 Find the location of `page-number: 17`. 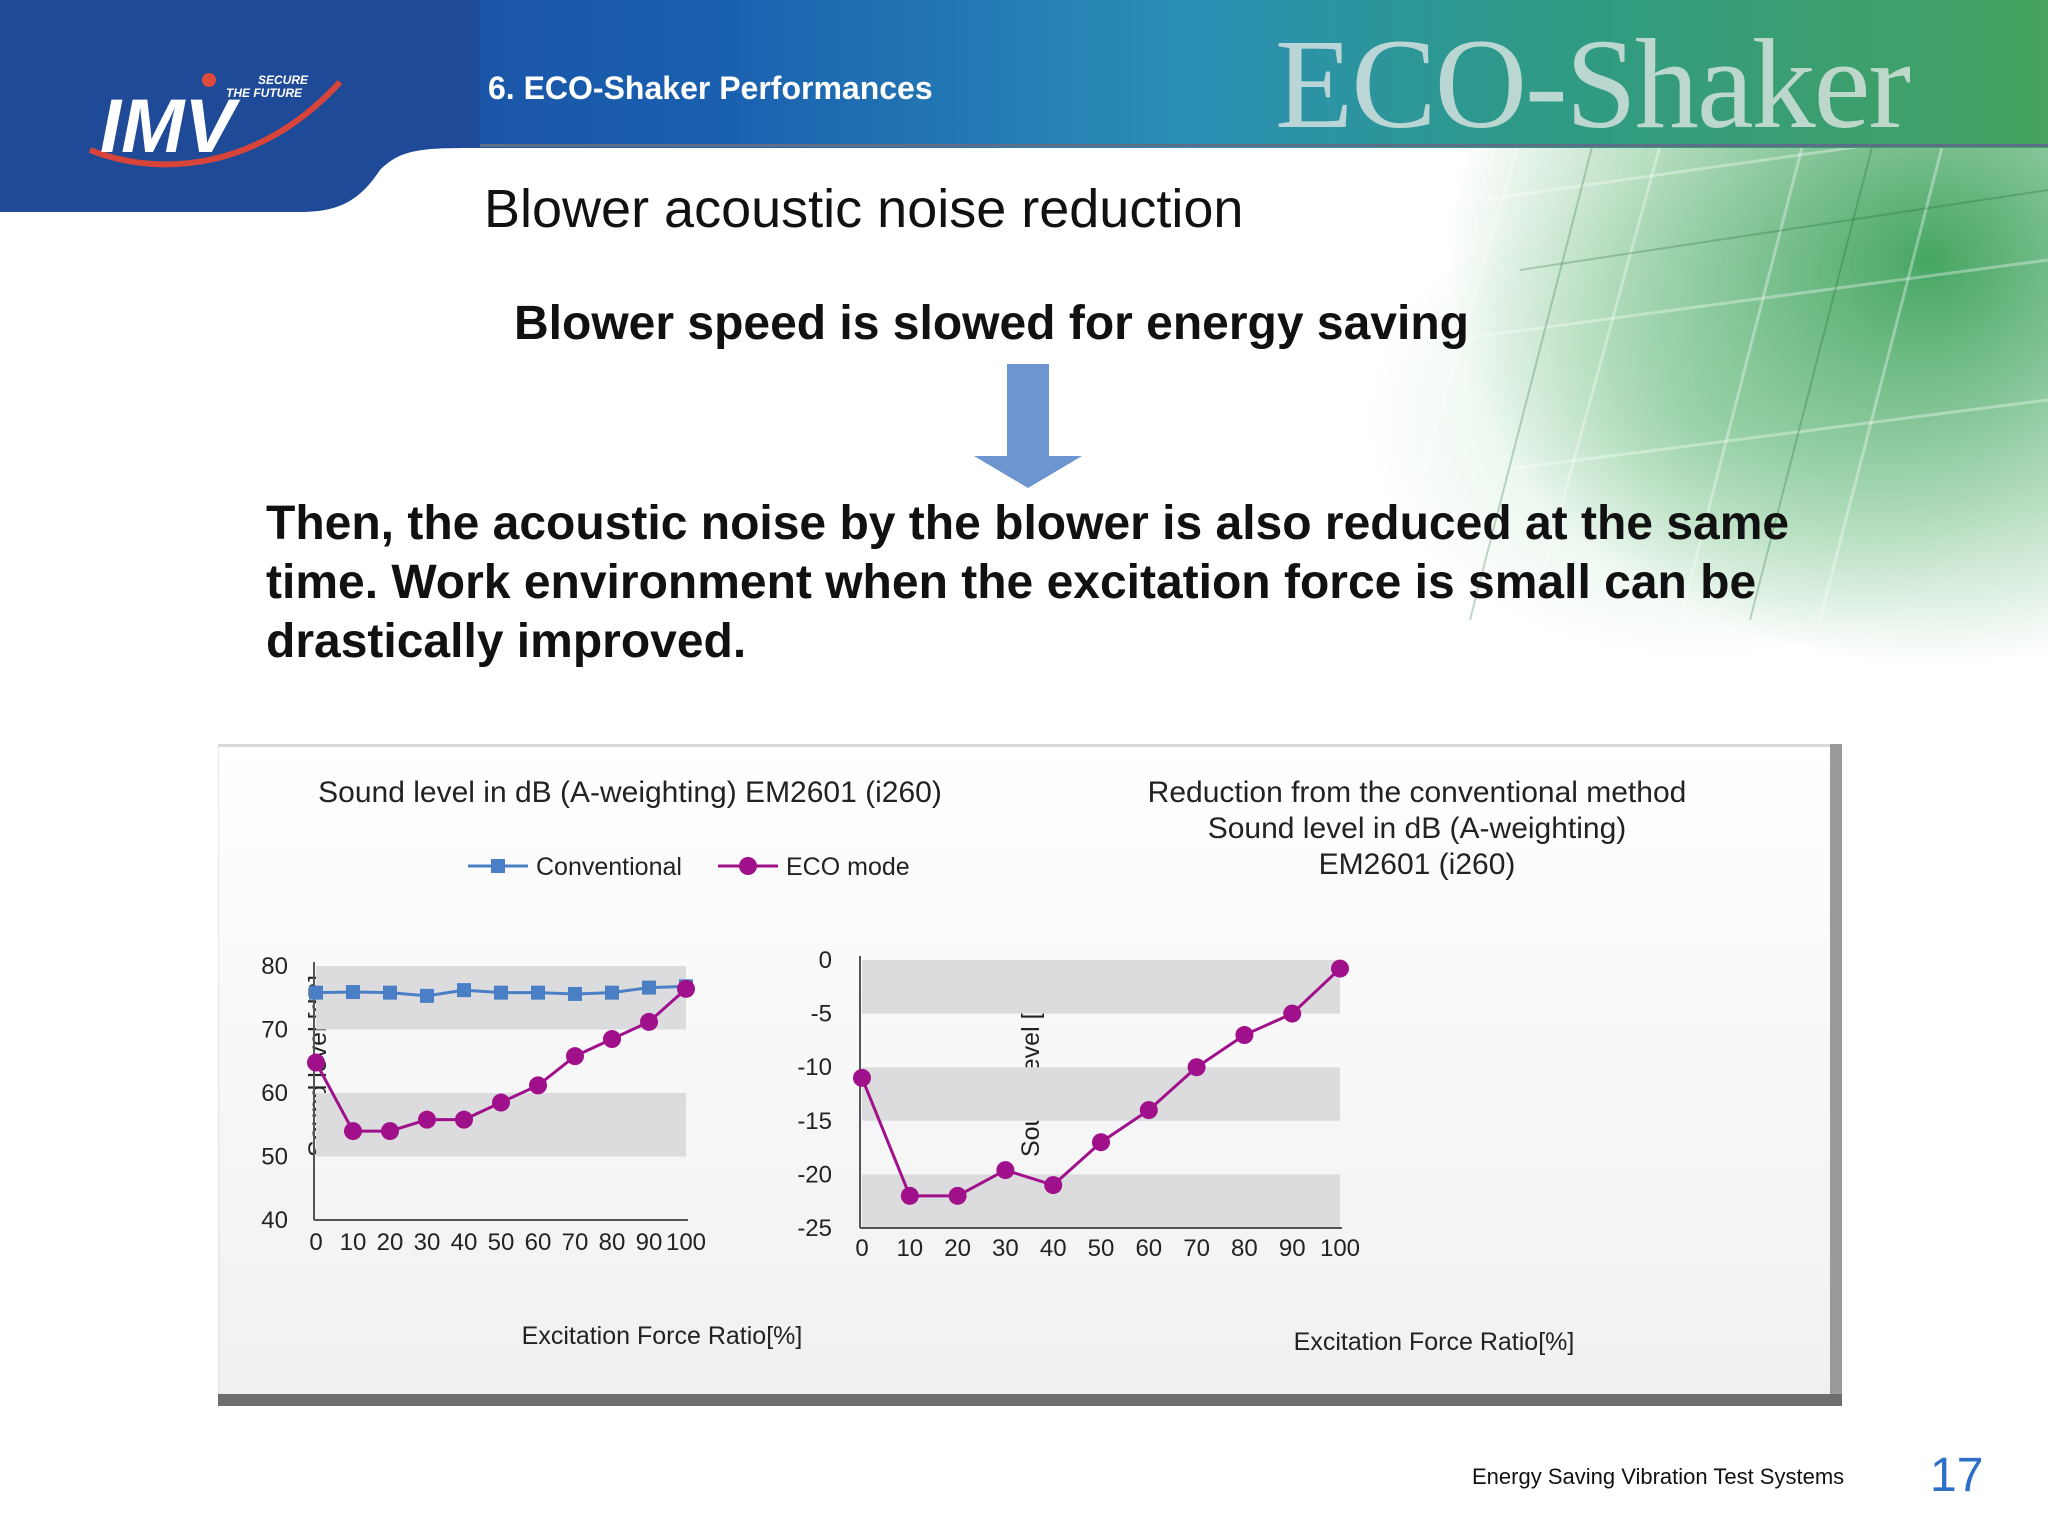

page-number: 17 is located at coordinates (1957, 1475).